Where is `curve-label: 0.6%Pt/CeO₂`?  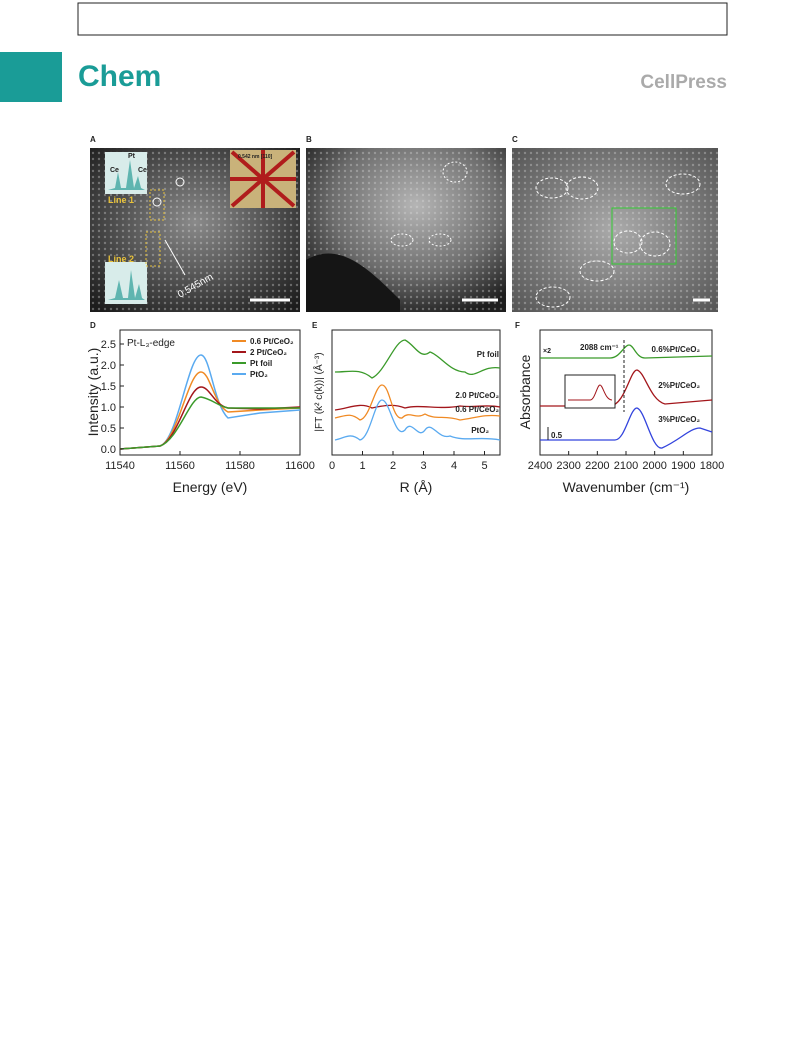 curve-label: 0.6%Pt/CeO₂ is located at coordinates (676, 349).